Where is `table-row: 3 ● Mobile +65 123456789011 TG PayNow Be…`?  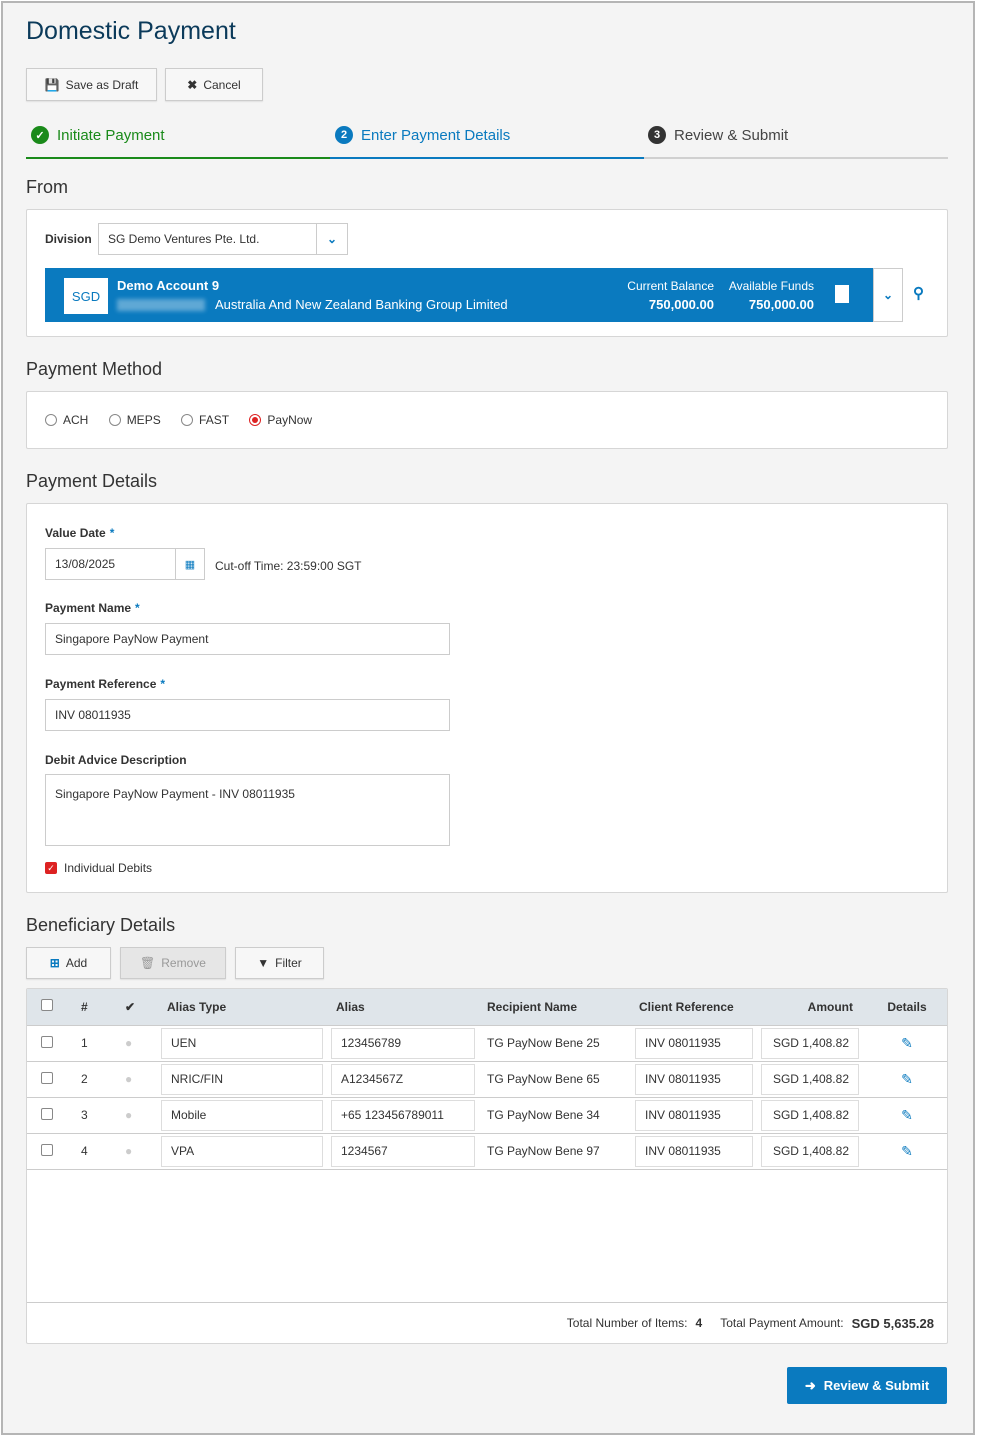
table-row: 3 ● Mobile +65 123456789011 TG PayNow Be… is located at coordinates (487, 1115).